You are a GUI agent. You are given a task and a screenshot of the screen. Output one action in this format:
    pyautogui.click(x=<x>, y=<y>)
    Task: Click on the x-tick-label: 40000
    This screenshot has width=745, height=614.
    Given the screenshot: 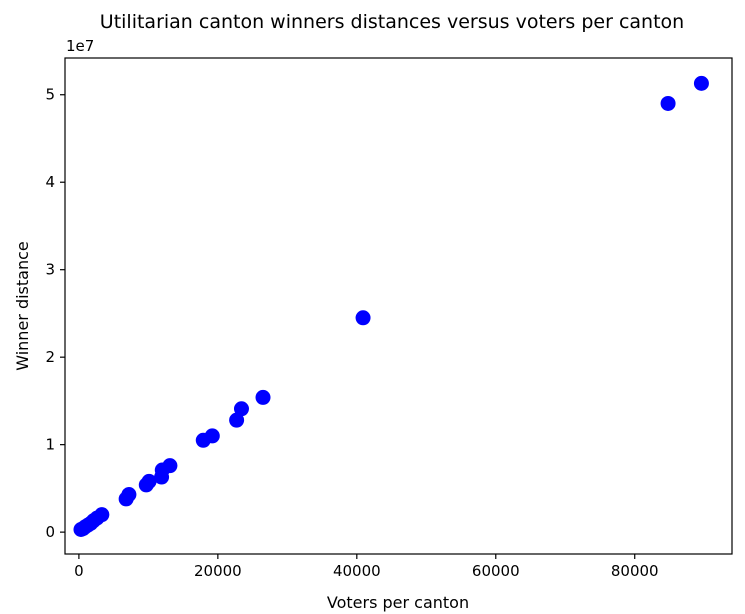 What is the action you would take?
    pyautogui.click(x=357, y=571)
    